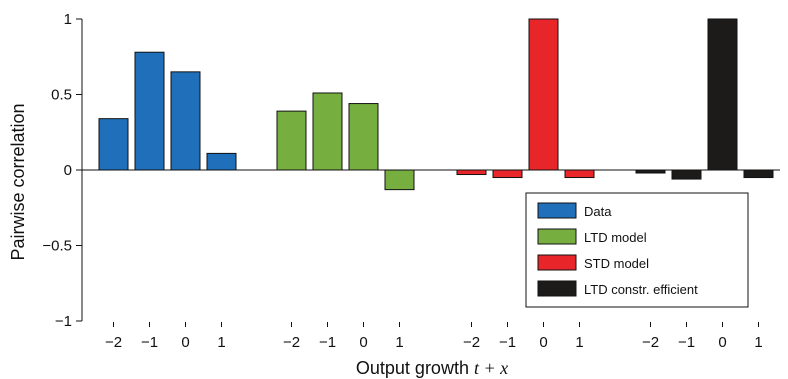 This screenshot has height=379, width=788. What do you see at coordinates (491, 368) in the screenshot?
I see `x-axis-title-math: t + x` at bounding box center [491, 368].